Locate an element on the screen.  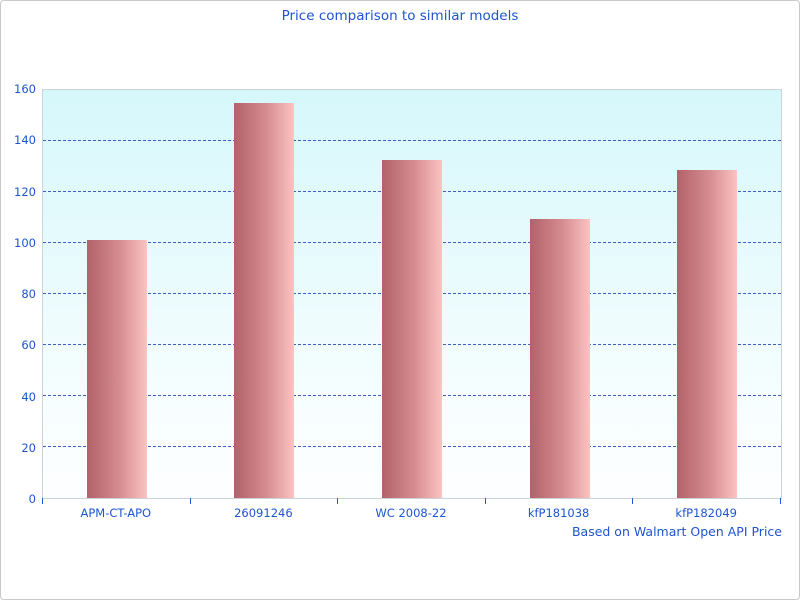
y-tick-label-120: 120 is located at coordinates (25, 191).